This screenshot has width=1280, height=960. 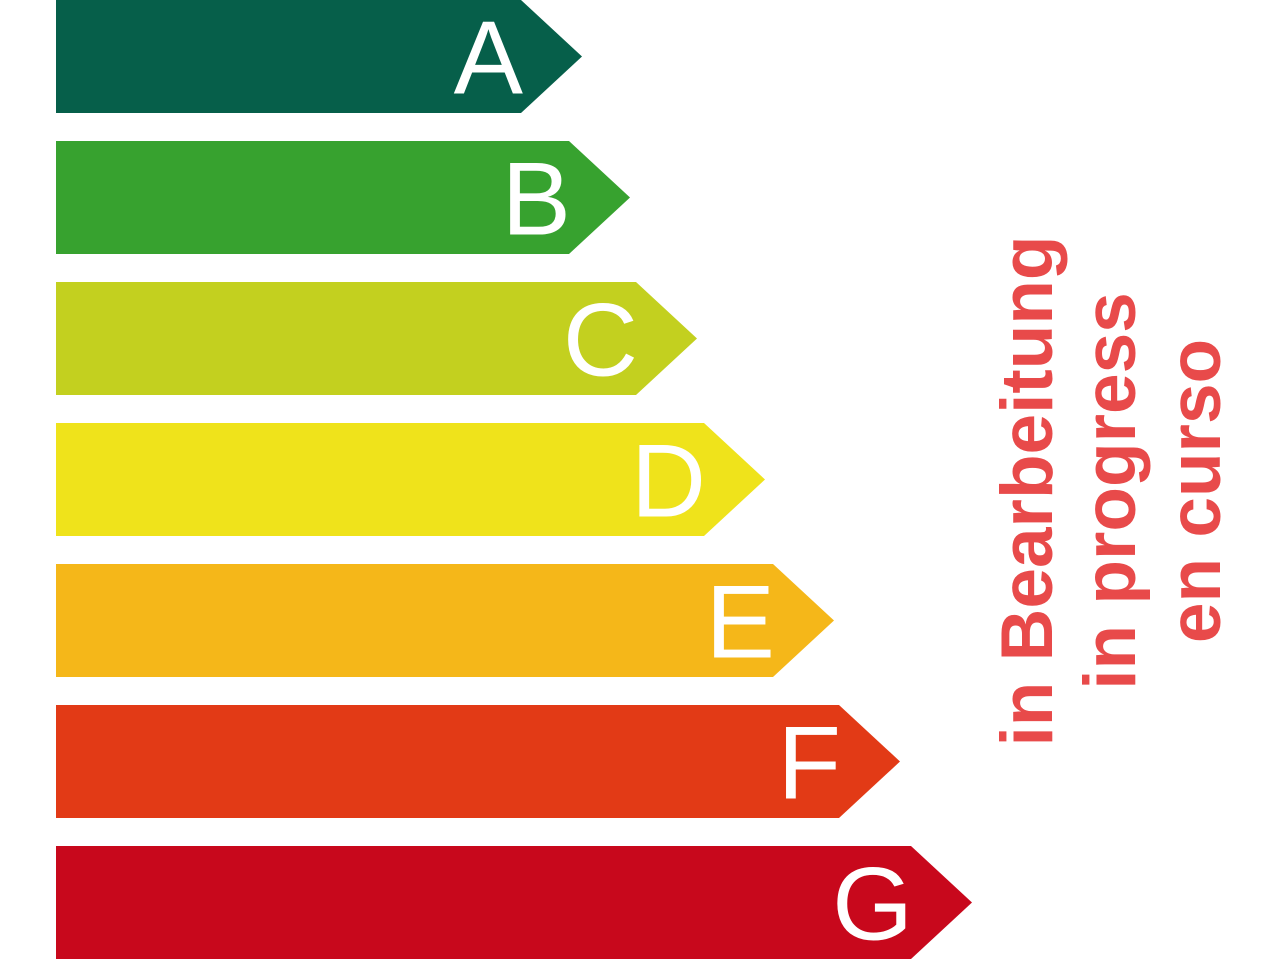 I want to click on energy-class-a: A, so click(x=319, y=58).